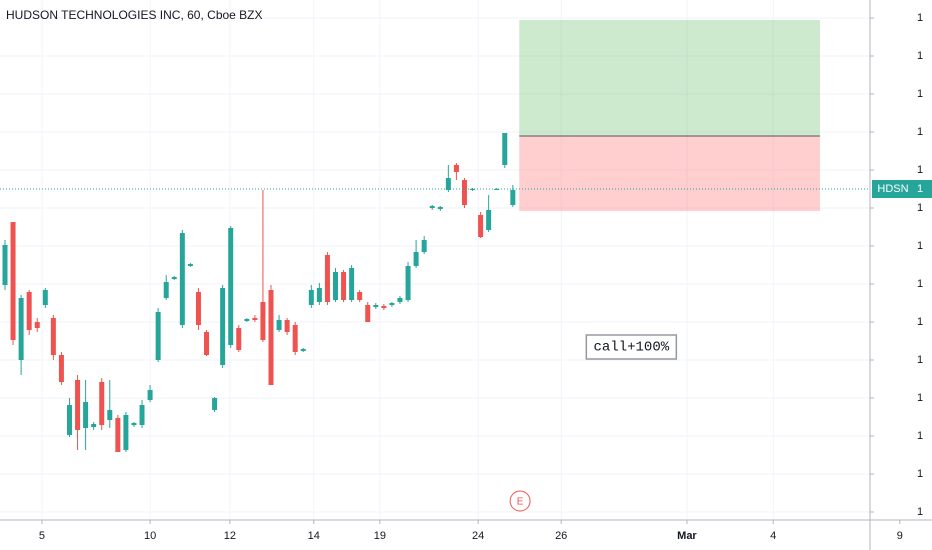 The height and width of the screenshot is (550, 932). Describe the element at coordinates (134, 15) in the screenshot. I see `chart-title: HUDSON TECHNOLOGIES INC, 60, Cboe BZX` at that location.